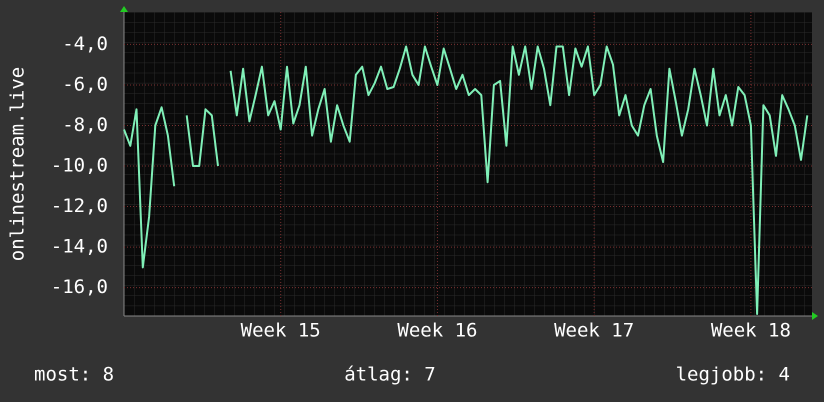 The image size is (824, 402). I want to click on y-tick-label: -8,0, so click(85, 125).